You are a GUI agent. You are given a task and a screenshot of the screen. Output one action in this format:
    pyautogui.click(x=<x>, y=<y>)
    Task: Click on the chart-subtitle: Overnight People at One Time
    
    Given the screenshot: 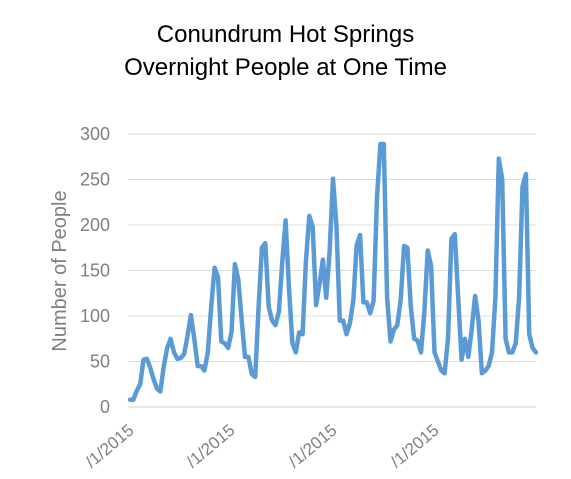 What is the action you would take?
    pyautogui.click(x=285, y=67)
    